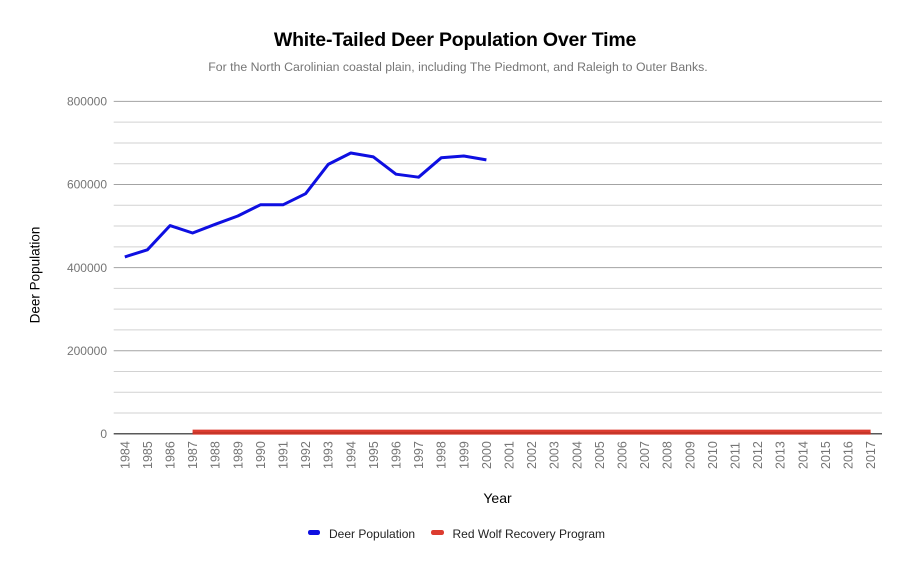  Describe the element at coordinates (668, 455) in the screenshot. I see `svg-text: 2008` at that location.